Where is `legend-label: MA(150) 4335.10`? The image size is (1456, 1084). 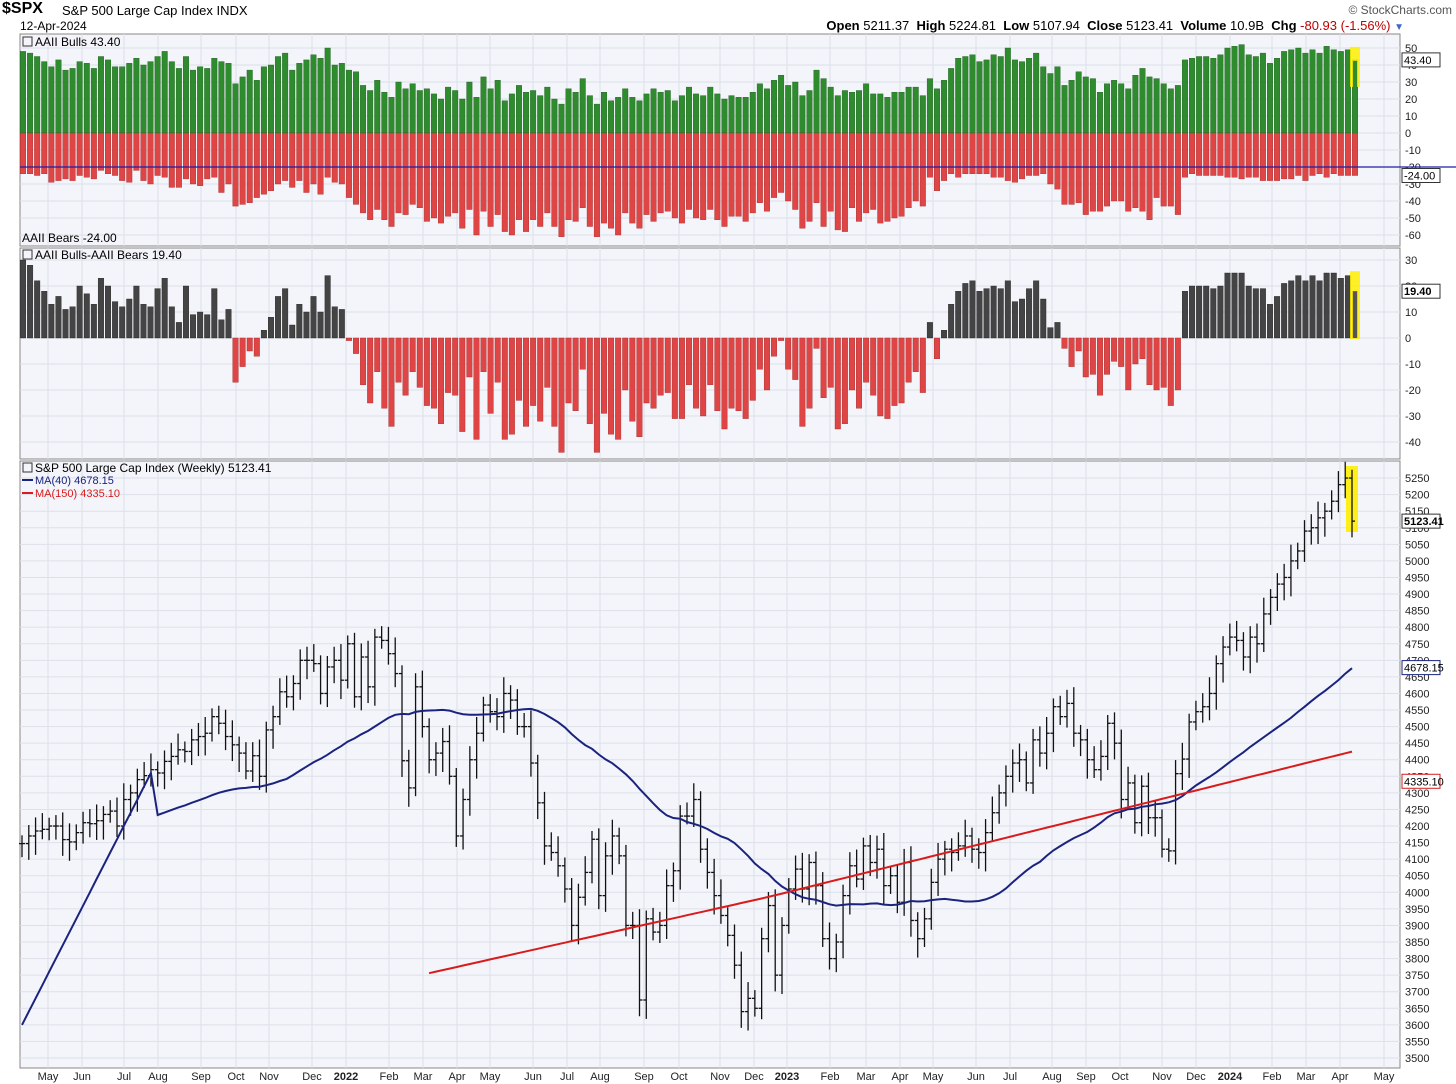 legend-label: MA(150) 4335.10 is located at coordinates (77, 494).